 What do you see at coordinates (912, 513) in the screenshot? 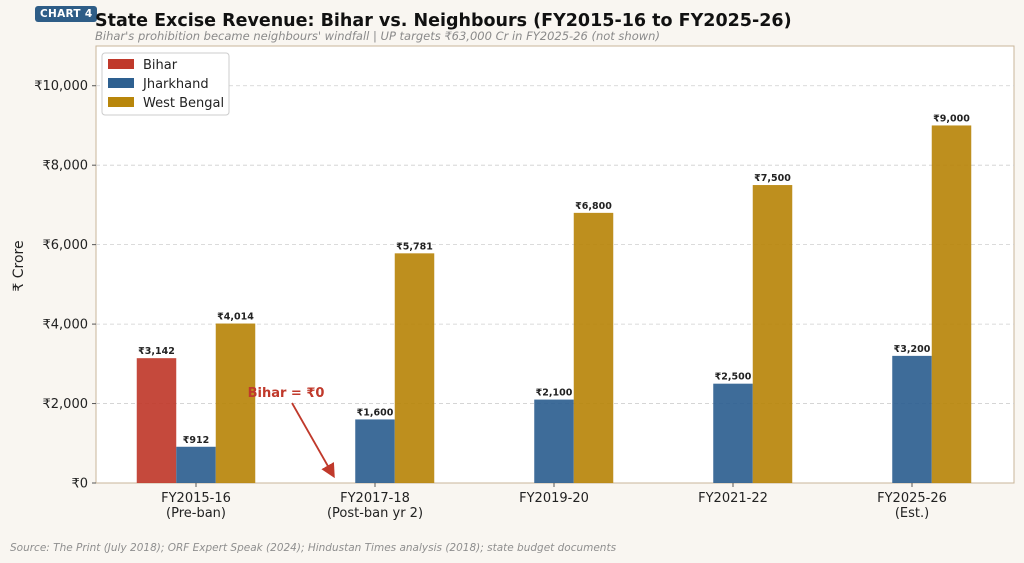
I see `x-tick-label: (Est.)` at bounding box center [912, 513].